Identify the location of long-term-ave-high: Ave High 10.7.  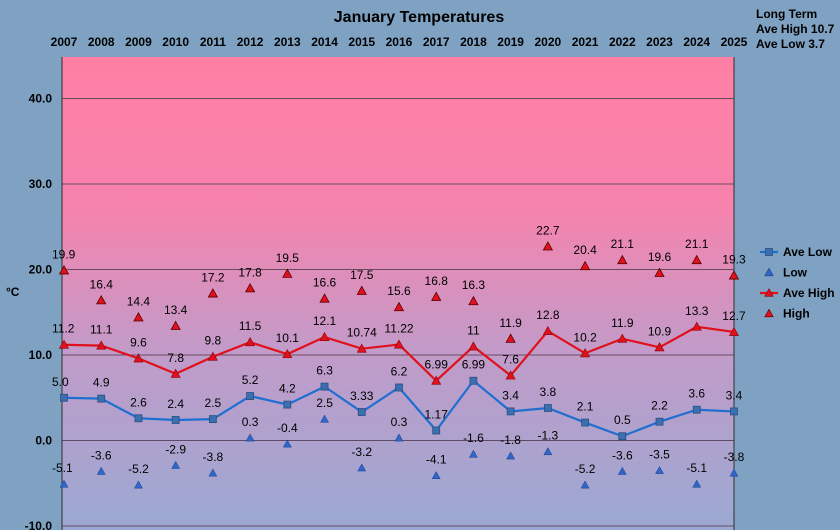
(795, 29).